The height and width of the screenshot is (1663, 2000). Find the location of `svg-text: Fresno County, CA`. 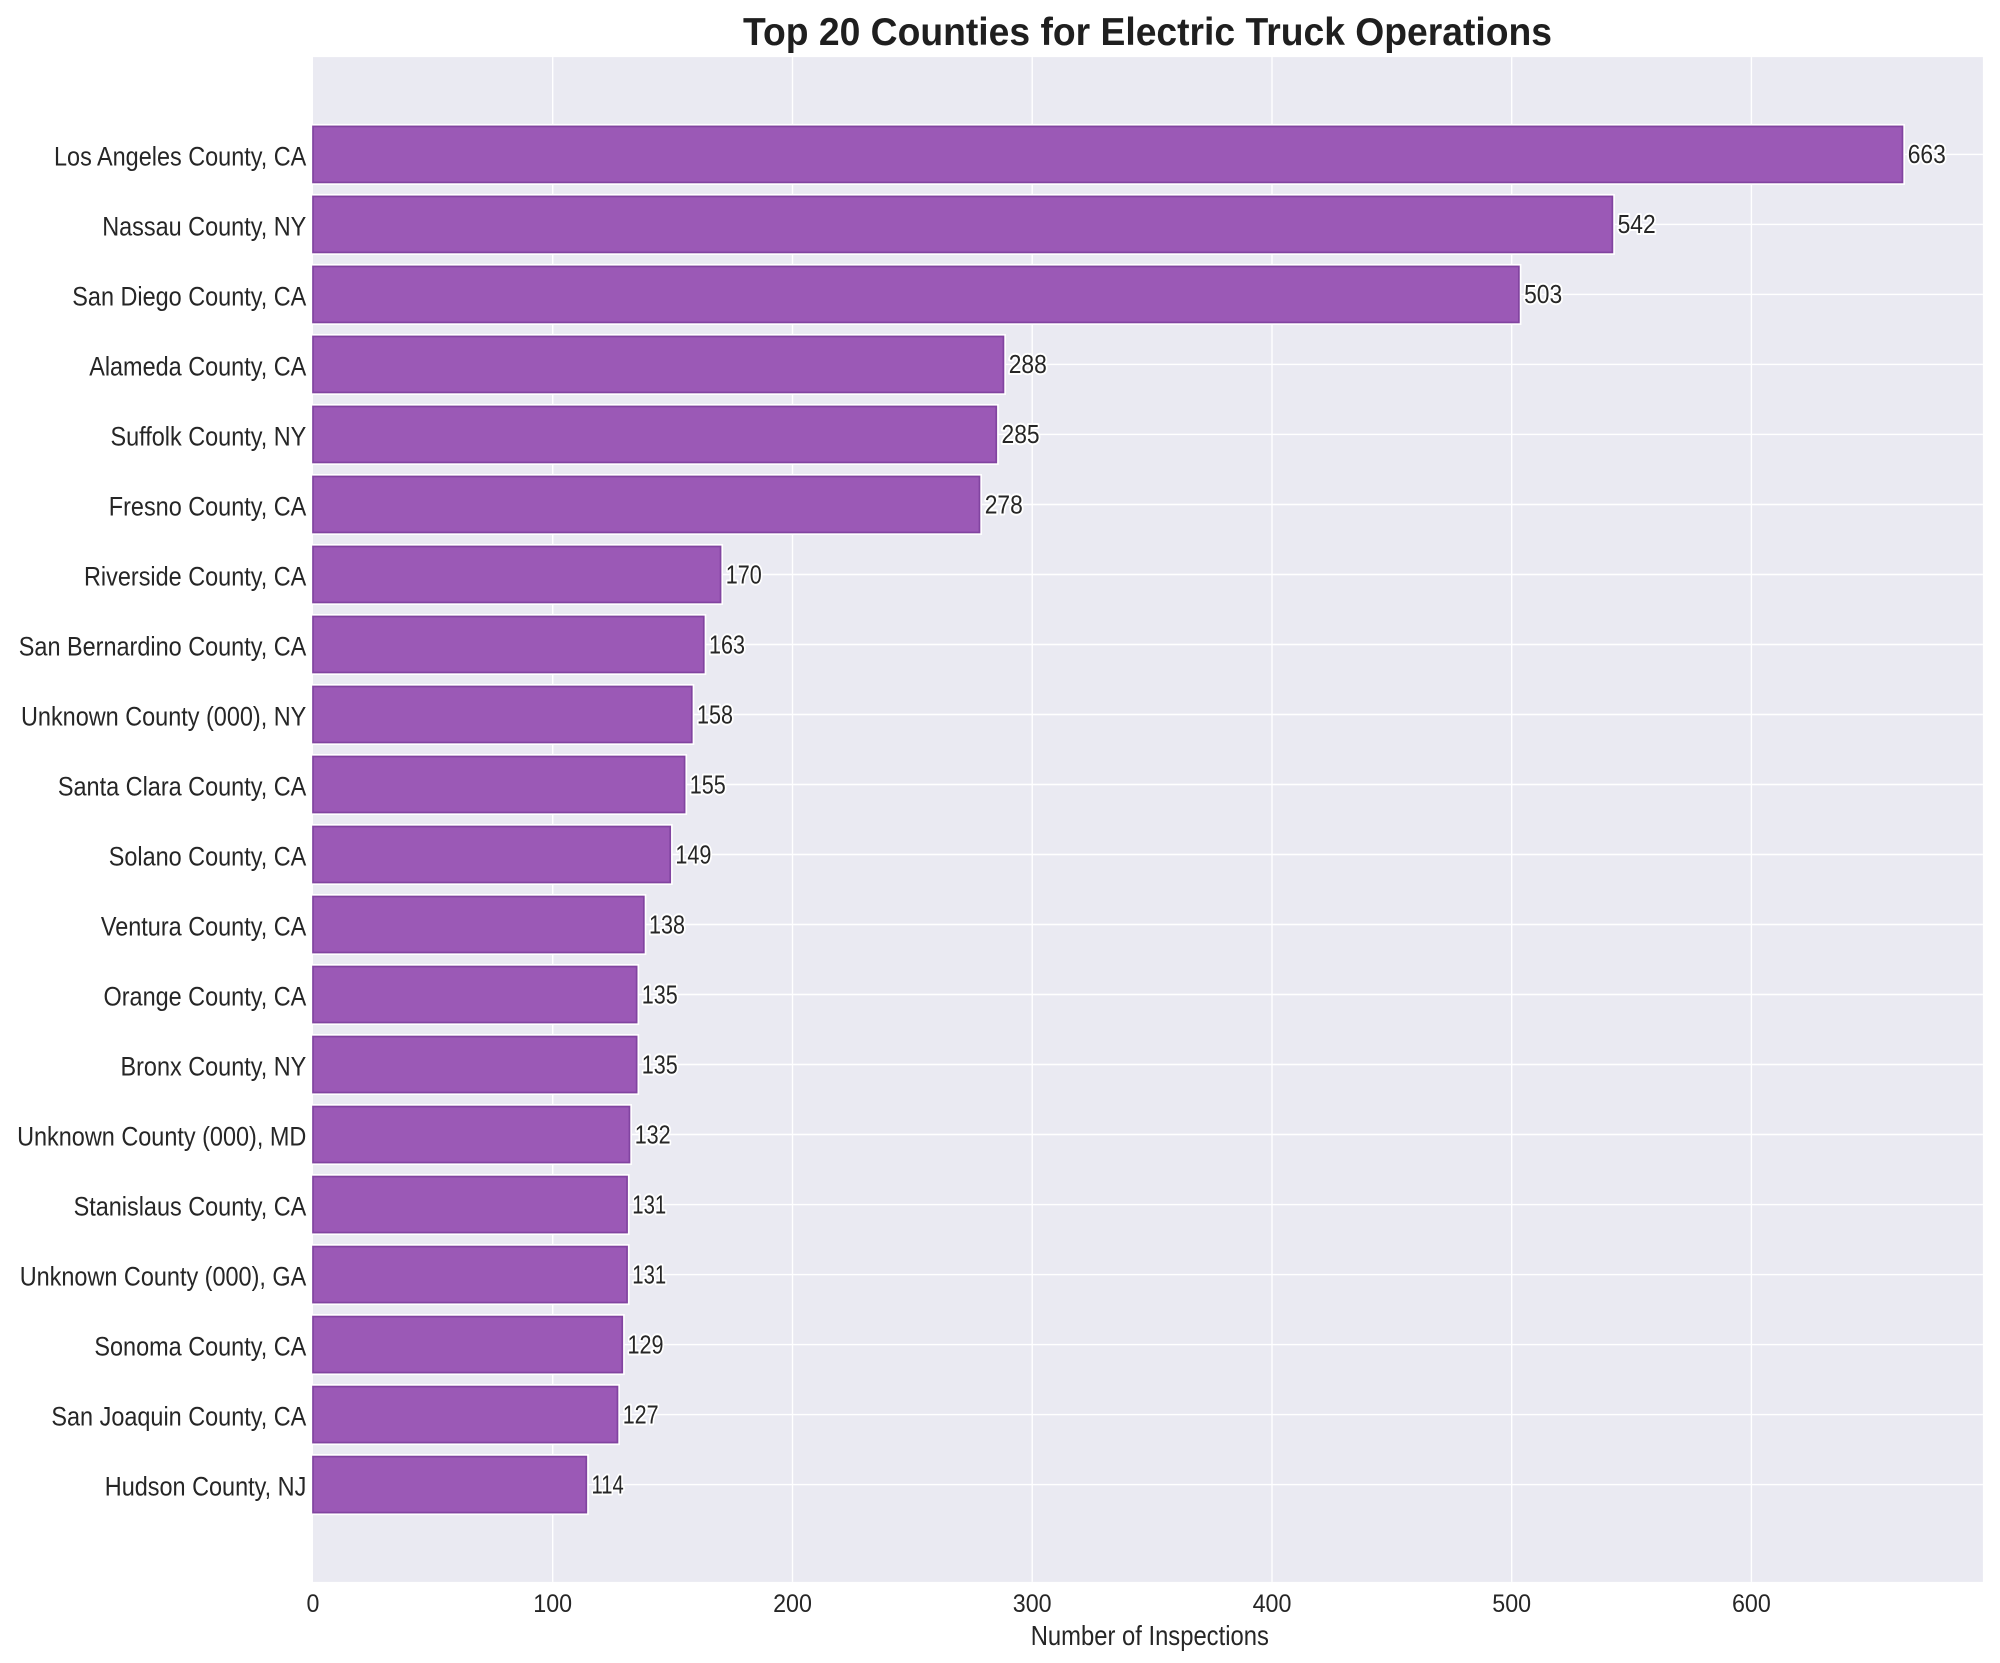

svg-text: Fresno County, CA is located at coordinates (208, 506).